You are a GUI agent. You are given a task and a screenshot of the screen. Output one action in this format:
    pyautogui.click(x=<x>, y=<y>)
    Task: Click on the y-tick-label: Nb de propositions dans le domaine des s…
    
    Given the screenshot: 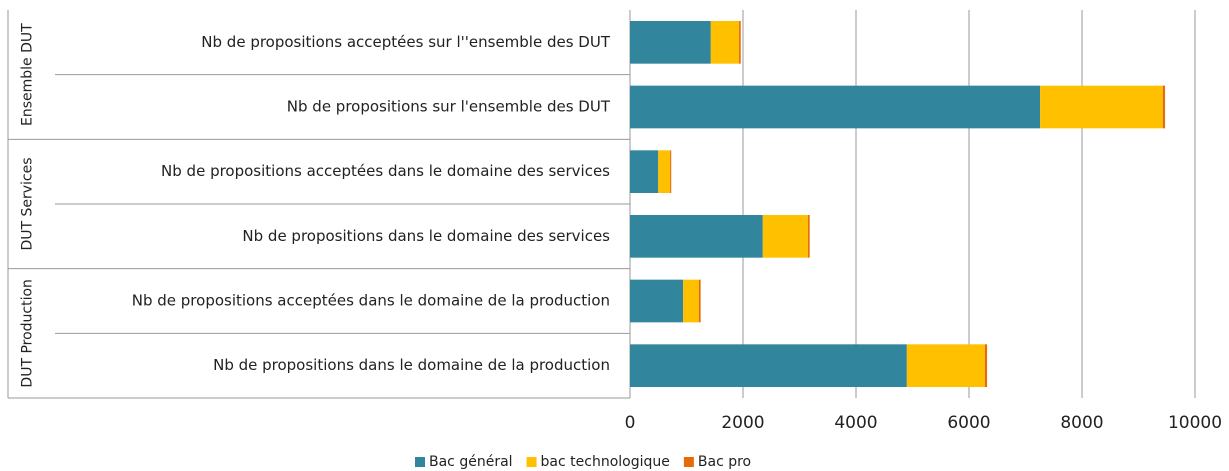 What is the action you would take?
    pyautogui.click(x=426, y=236)
    